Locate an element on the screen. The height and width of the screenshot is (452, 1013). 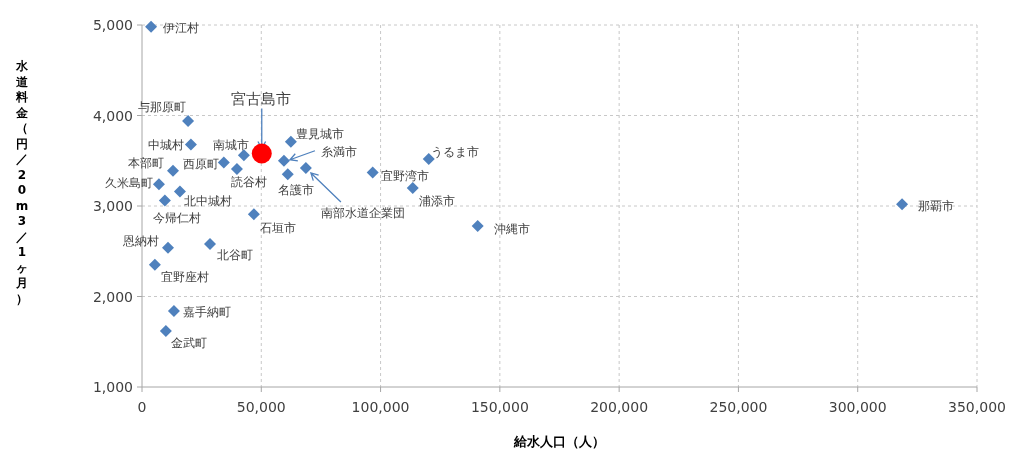
annotation: 豊見城市 is located at coordinates (319, 133).